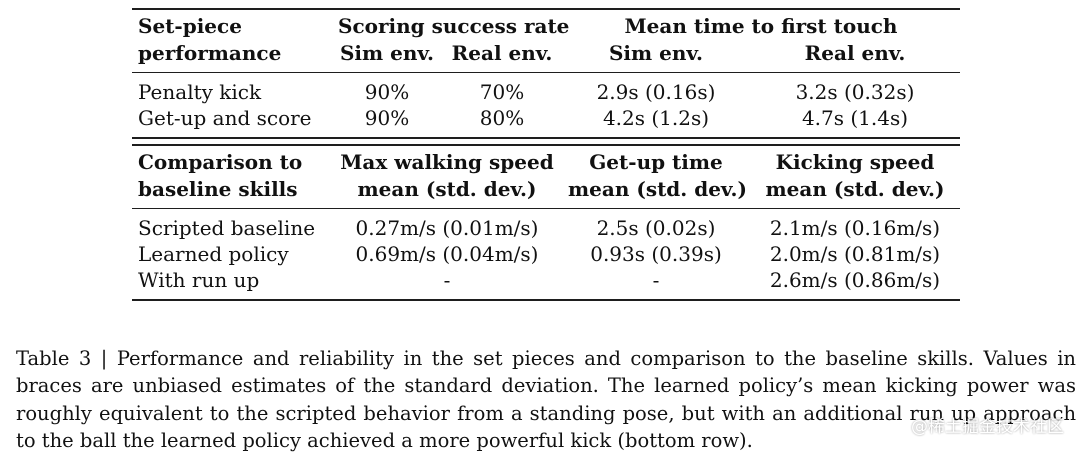  I want to click on row-label: Get-up and score, so click(225, 118).